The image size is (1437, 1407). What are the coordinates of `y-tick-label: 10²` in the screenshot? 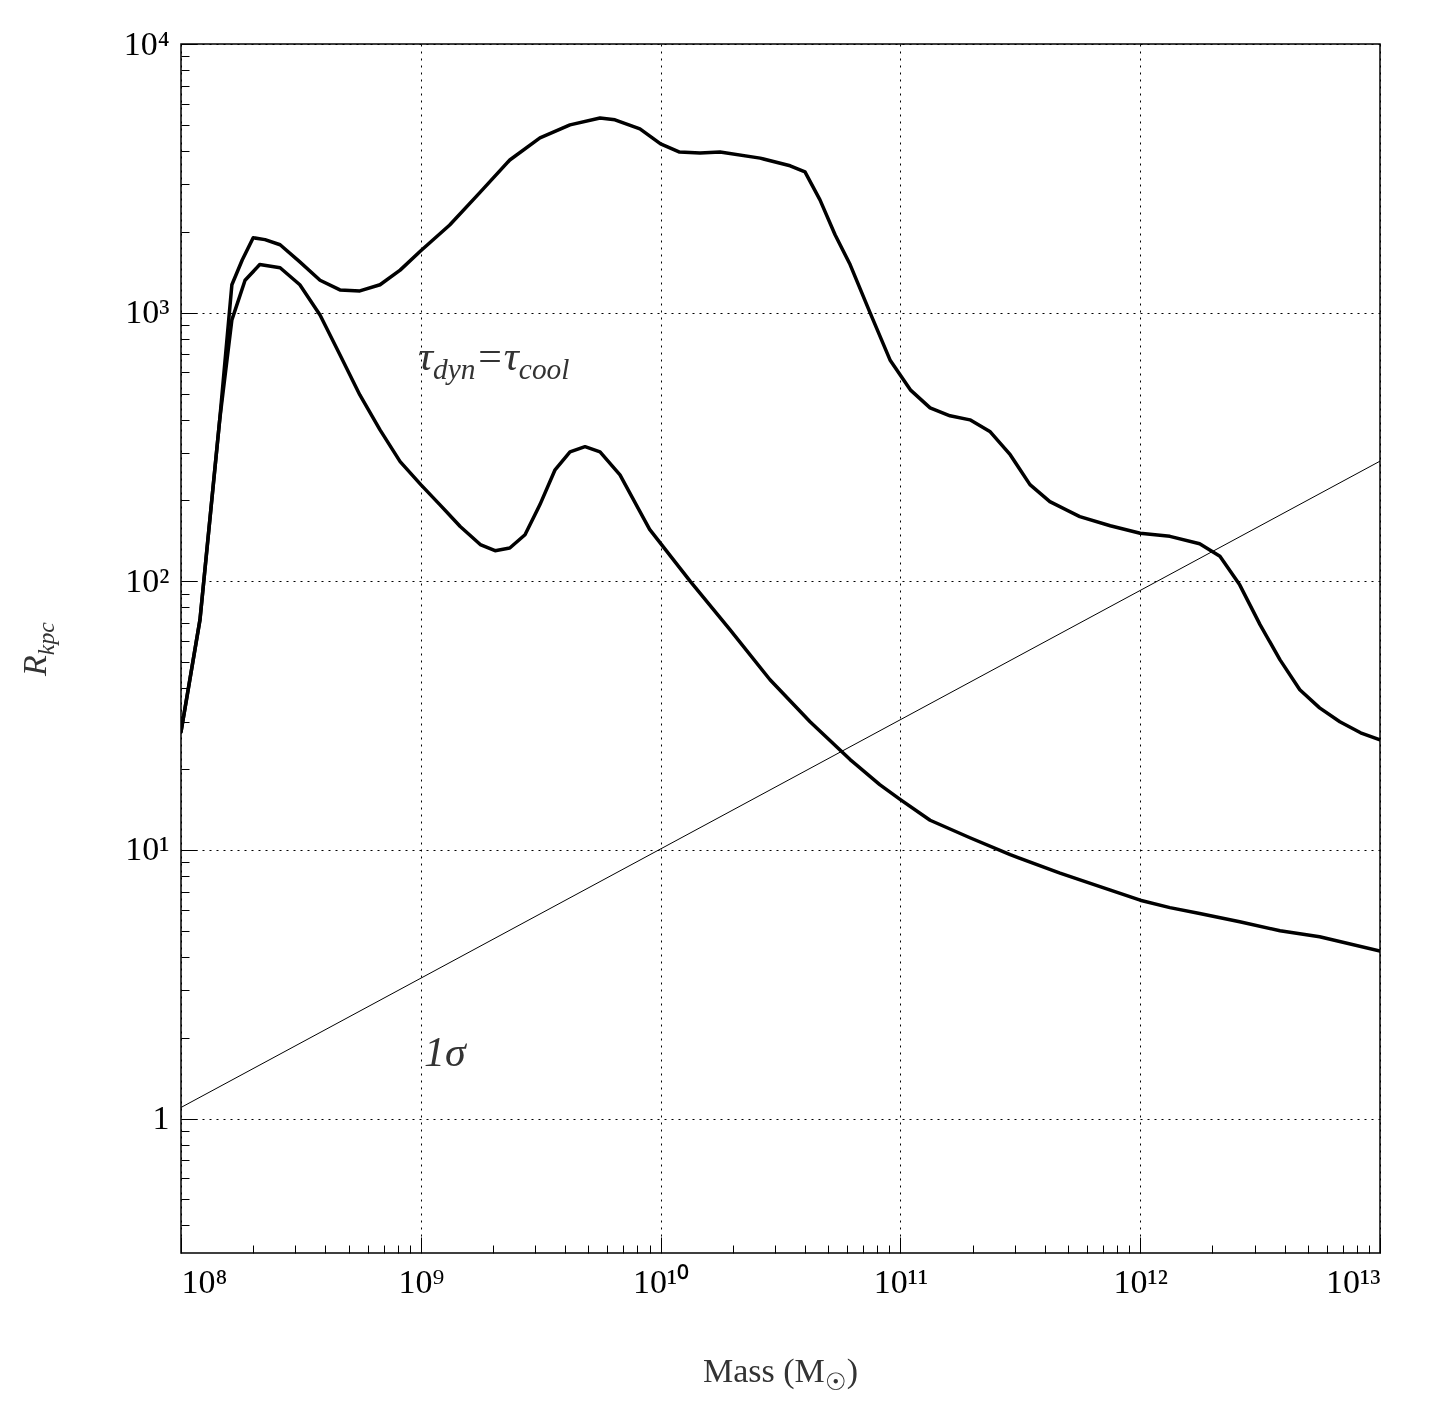 It's located at (147, 580).